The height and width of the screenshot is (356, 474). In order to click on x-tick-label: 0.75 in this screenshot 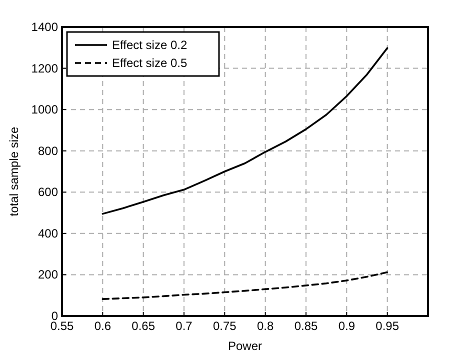, I will do `click(224, 326)`.